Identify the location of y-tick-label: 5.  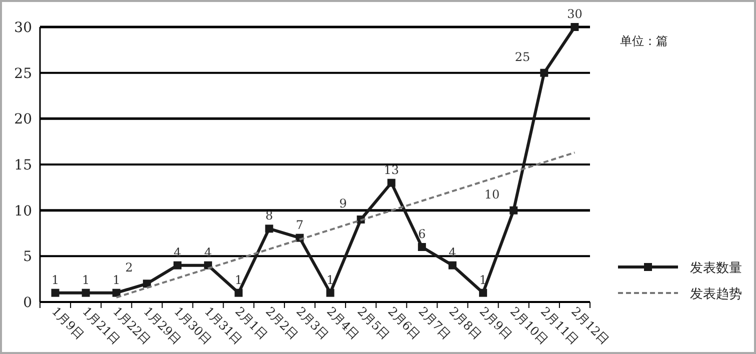
(27, 257).